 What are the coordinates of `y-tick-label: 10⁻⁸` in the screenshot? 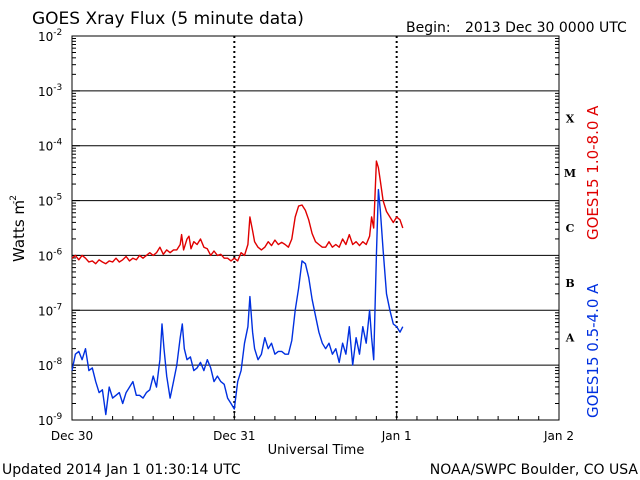 It's located at (50, 365).